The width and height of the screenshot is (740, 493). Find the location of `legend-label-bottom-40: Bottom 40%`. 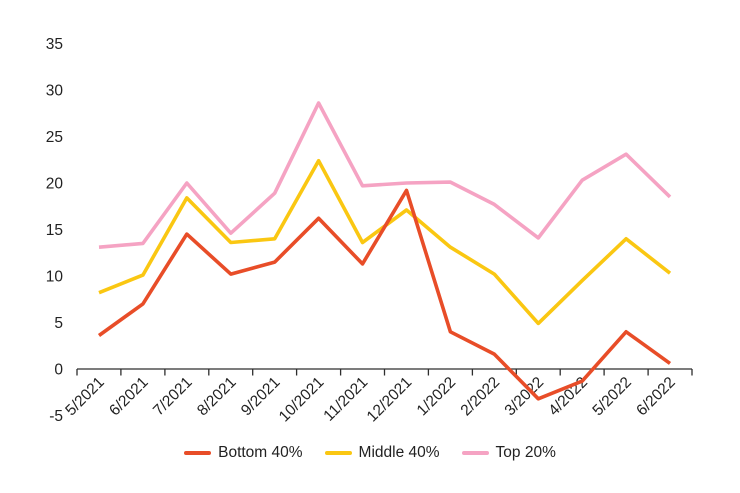

legend-label-bottom-40: Bottom 40% is located at coordinates (260, 452).